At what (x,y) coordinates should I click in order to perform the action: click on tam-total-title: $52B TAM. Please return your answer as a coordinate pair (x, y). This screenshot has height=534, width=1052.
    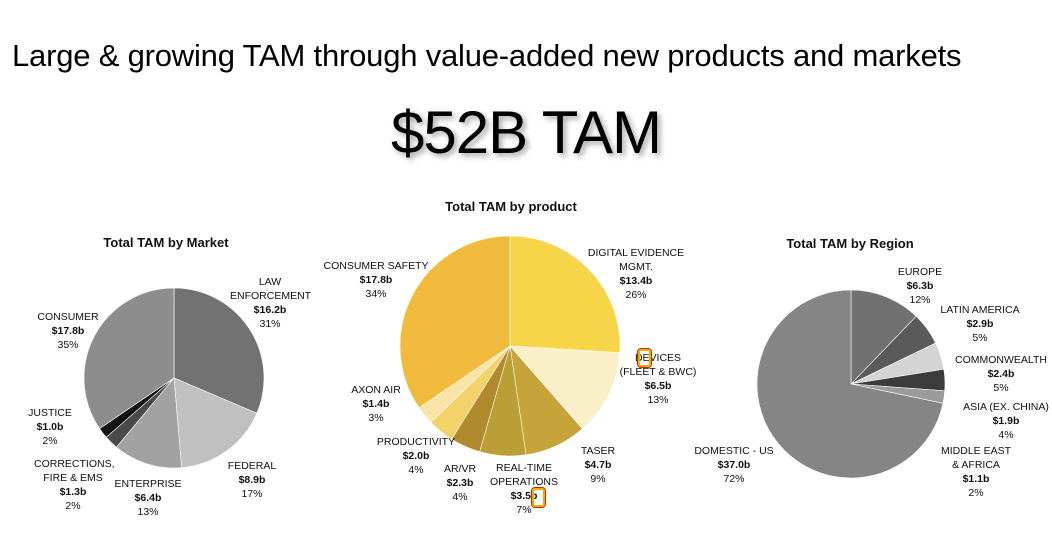
    Looking at the image, I should click on (526, 132).